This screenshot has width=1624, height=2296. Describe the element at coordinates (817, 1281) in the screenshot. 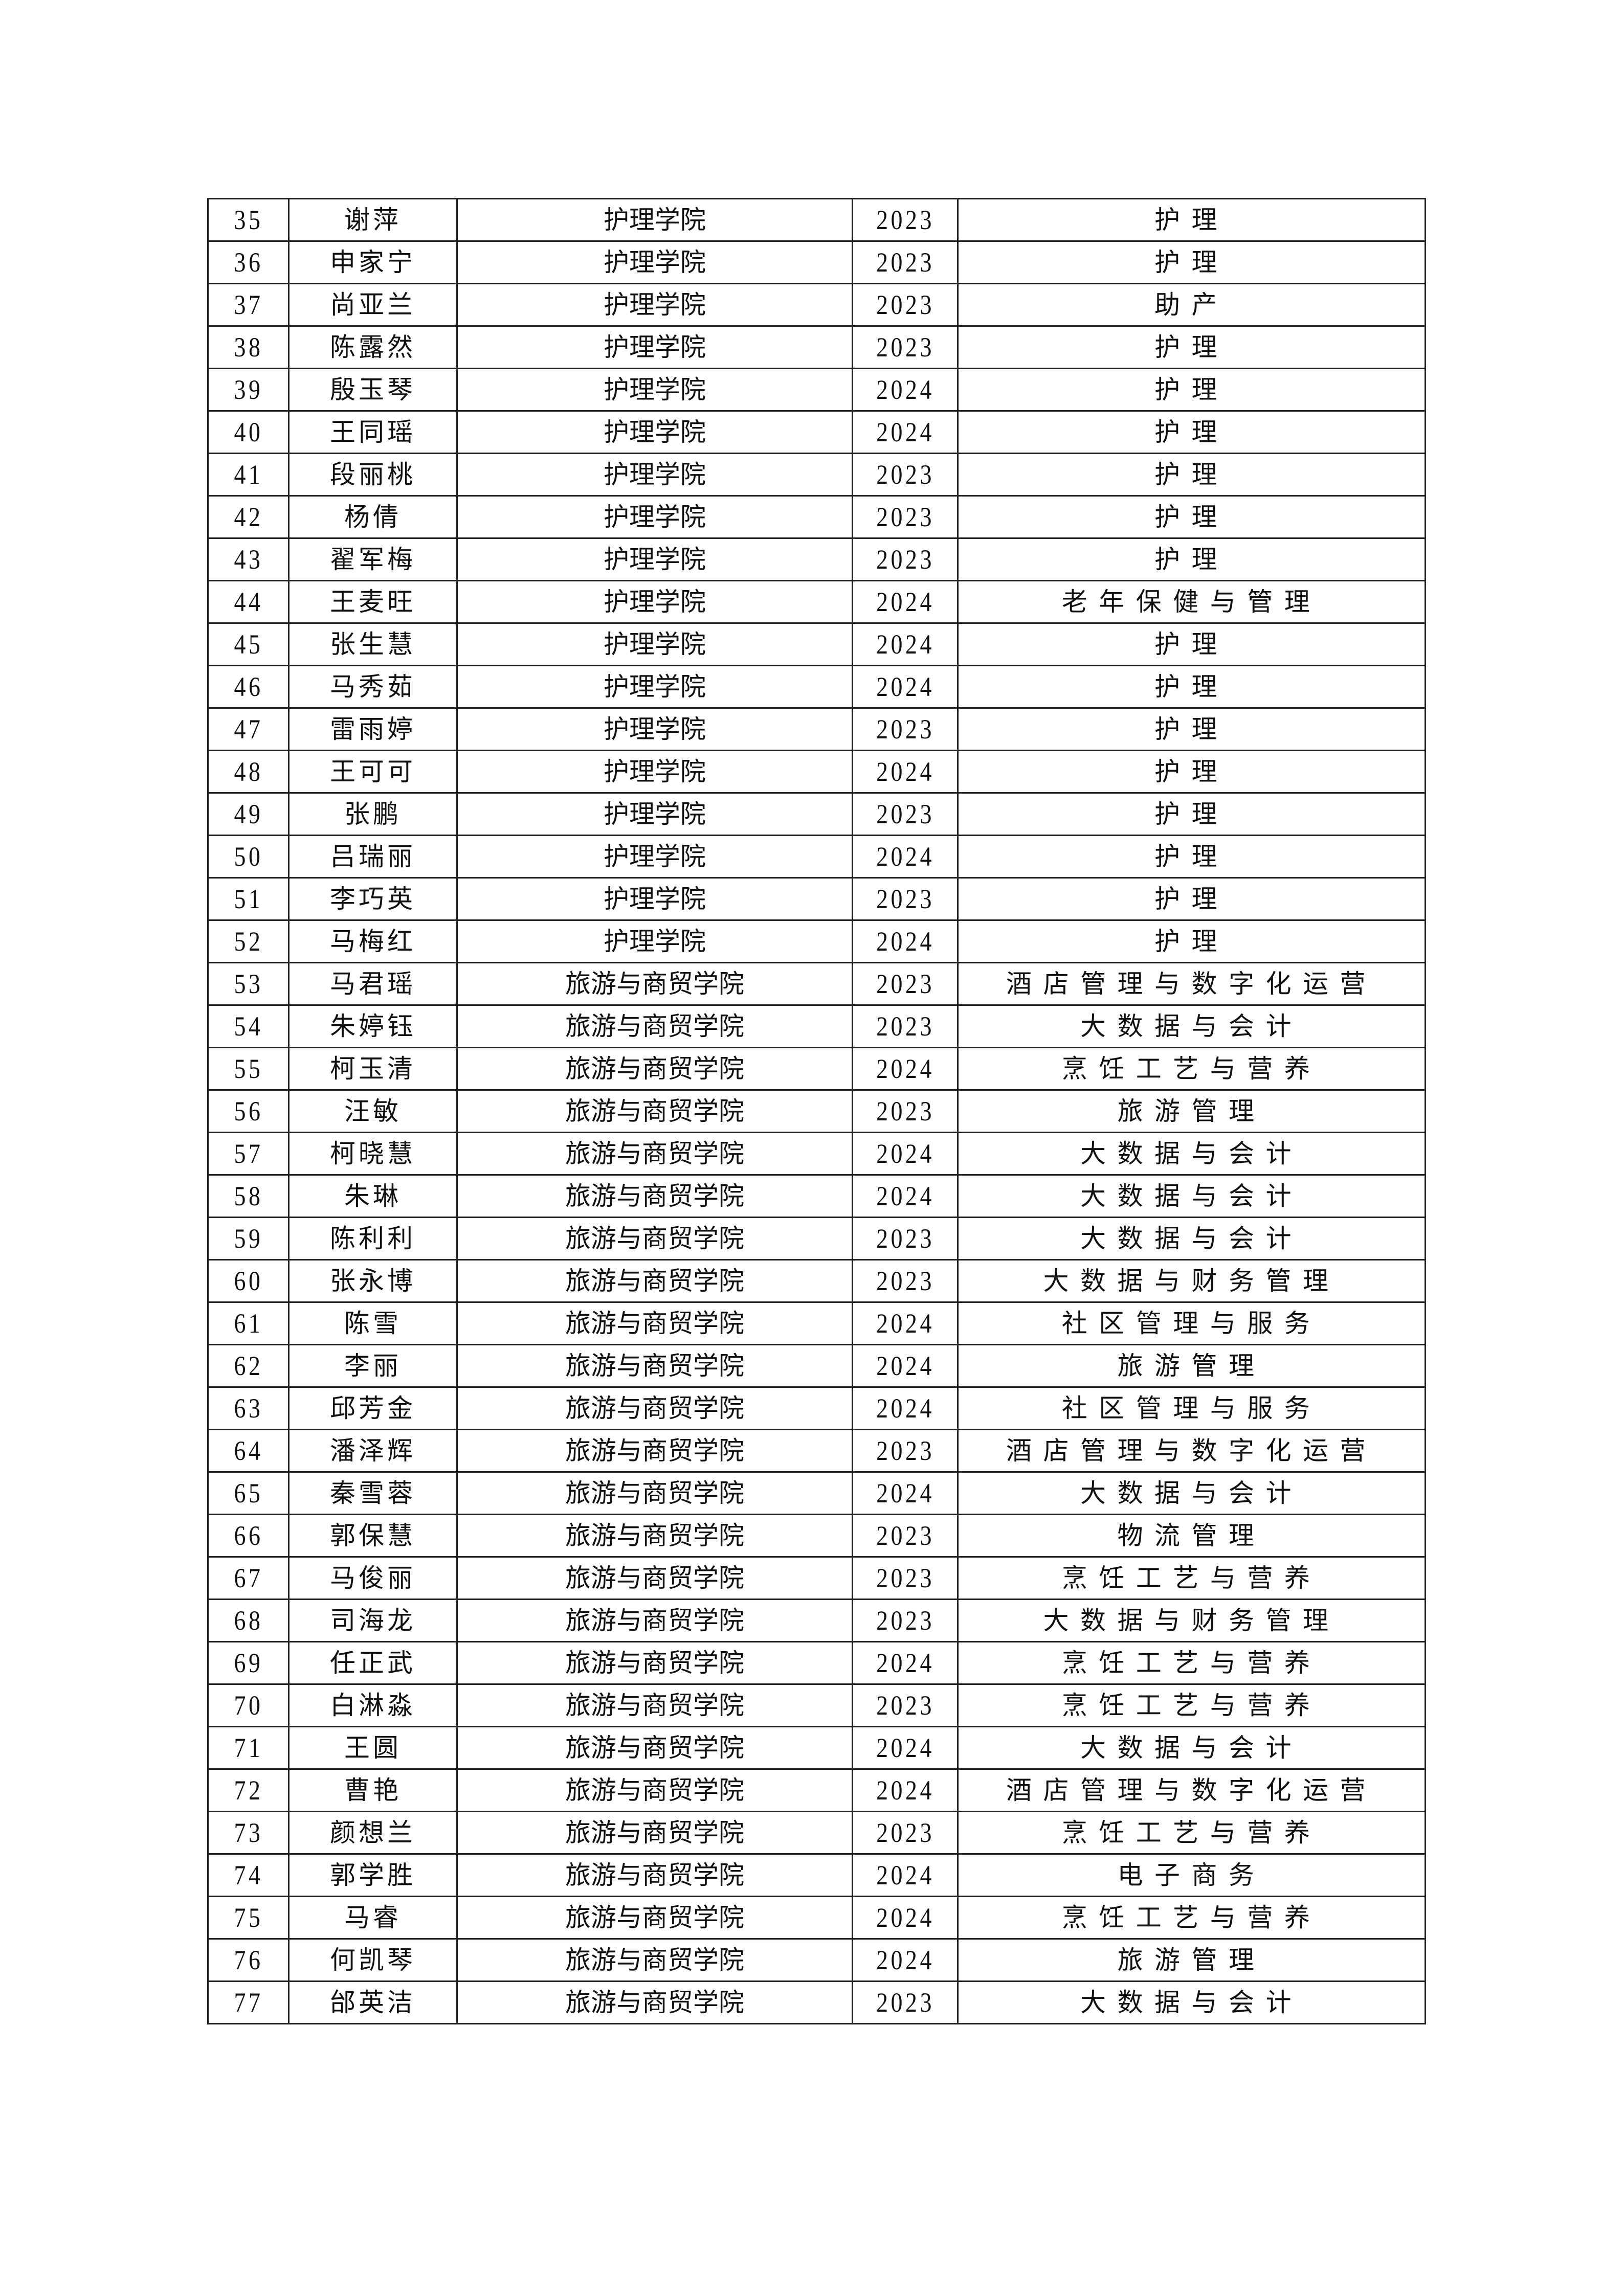

I see `table-row: 60 张永博 旅游与商贸学院 2023 大数据与财务管理` at that location.